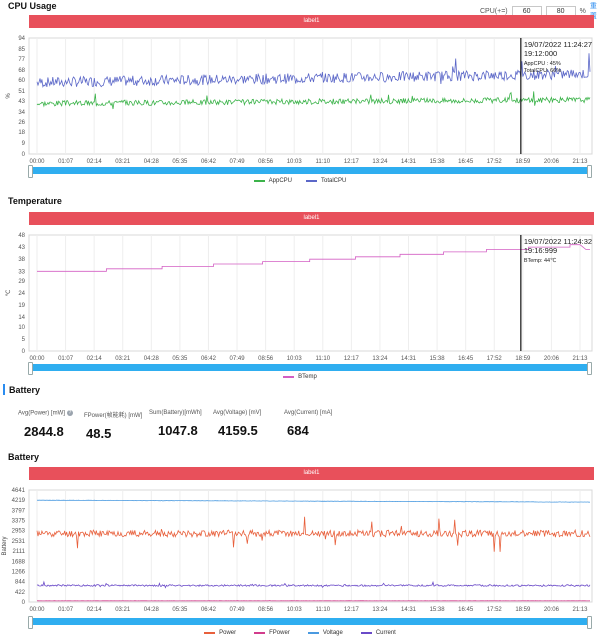  Describe the element at coordinates (272, 633) in the screenshot. I see `legend-item-fpower: FPower` at that location.